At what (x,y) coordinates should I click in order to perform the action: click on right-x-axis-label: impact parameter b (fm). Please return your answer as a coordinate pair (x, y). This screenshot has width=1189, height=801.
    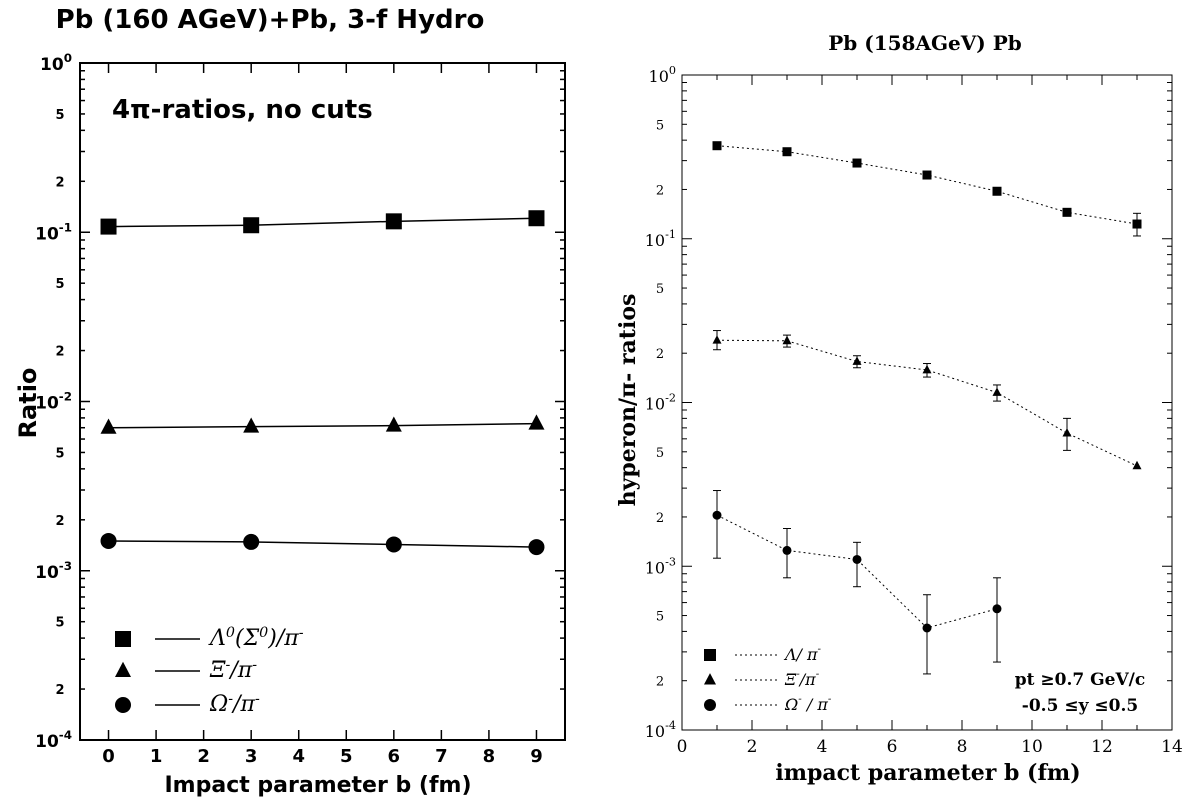
    Looking at the image, I should click on (927, 773).